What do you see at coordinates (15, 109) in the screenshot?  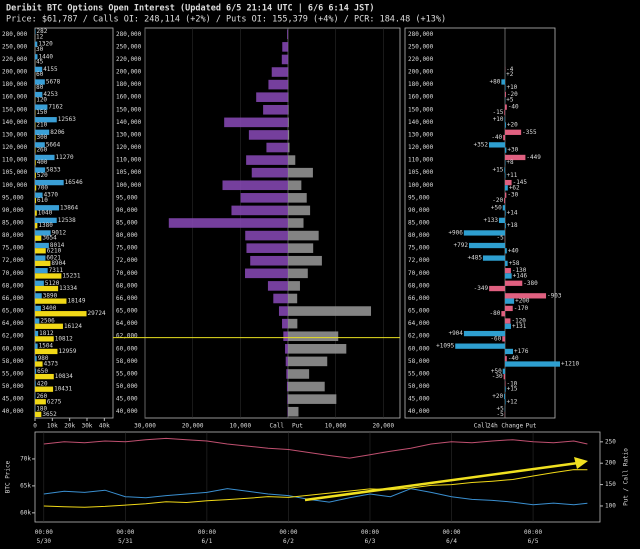 I see `y-tick-label: 150,000` at bounding box center [15, 109].